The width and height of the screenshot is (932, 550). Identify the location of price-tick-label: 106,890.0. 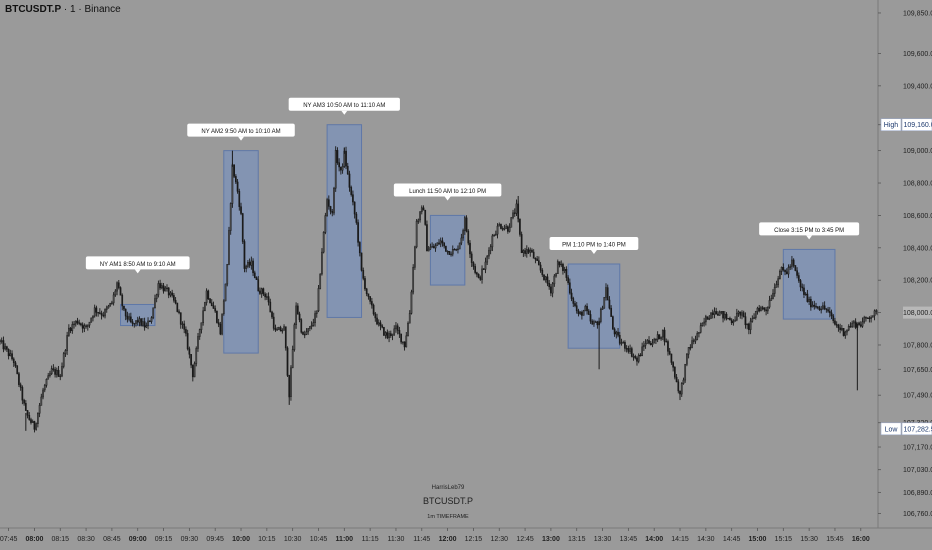
(917, 493).